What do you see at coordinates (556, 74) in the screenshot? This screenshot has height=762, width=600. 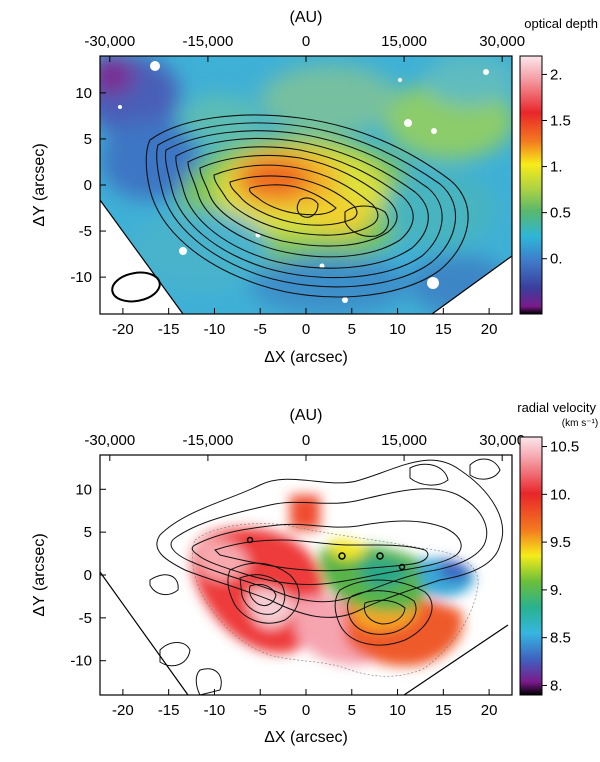 I see `colorbar-tick-label: 2.` at bounding box center [556, 74].